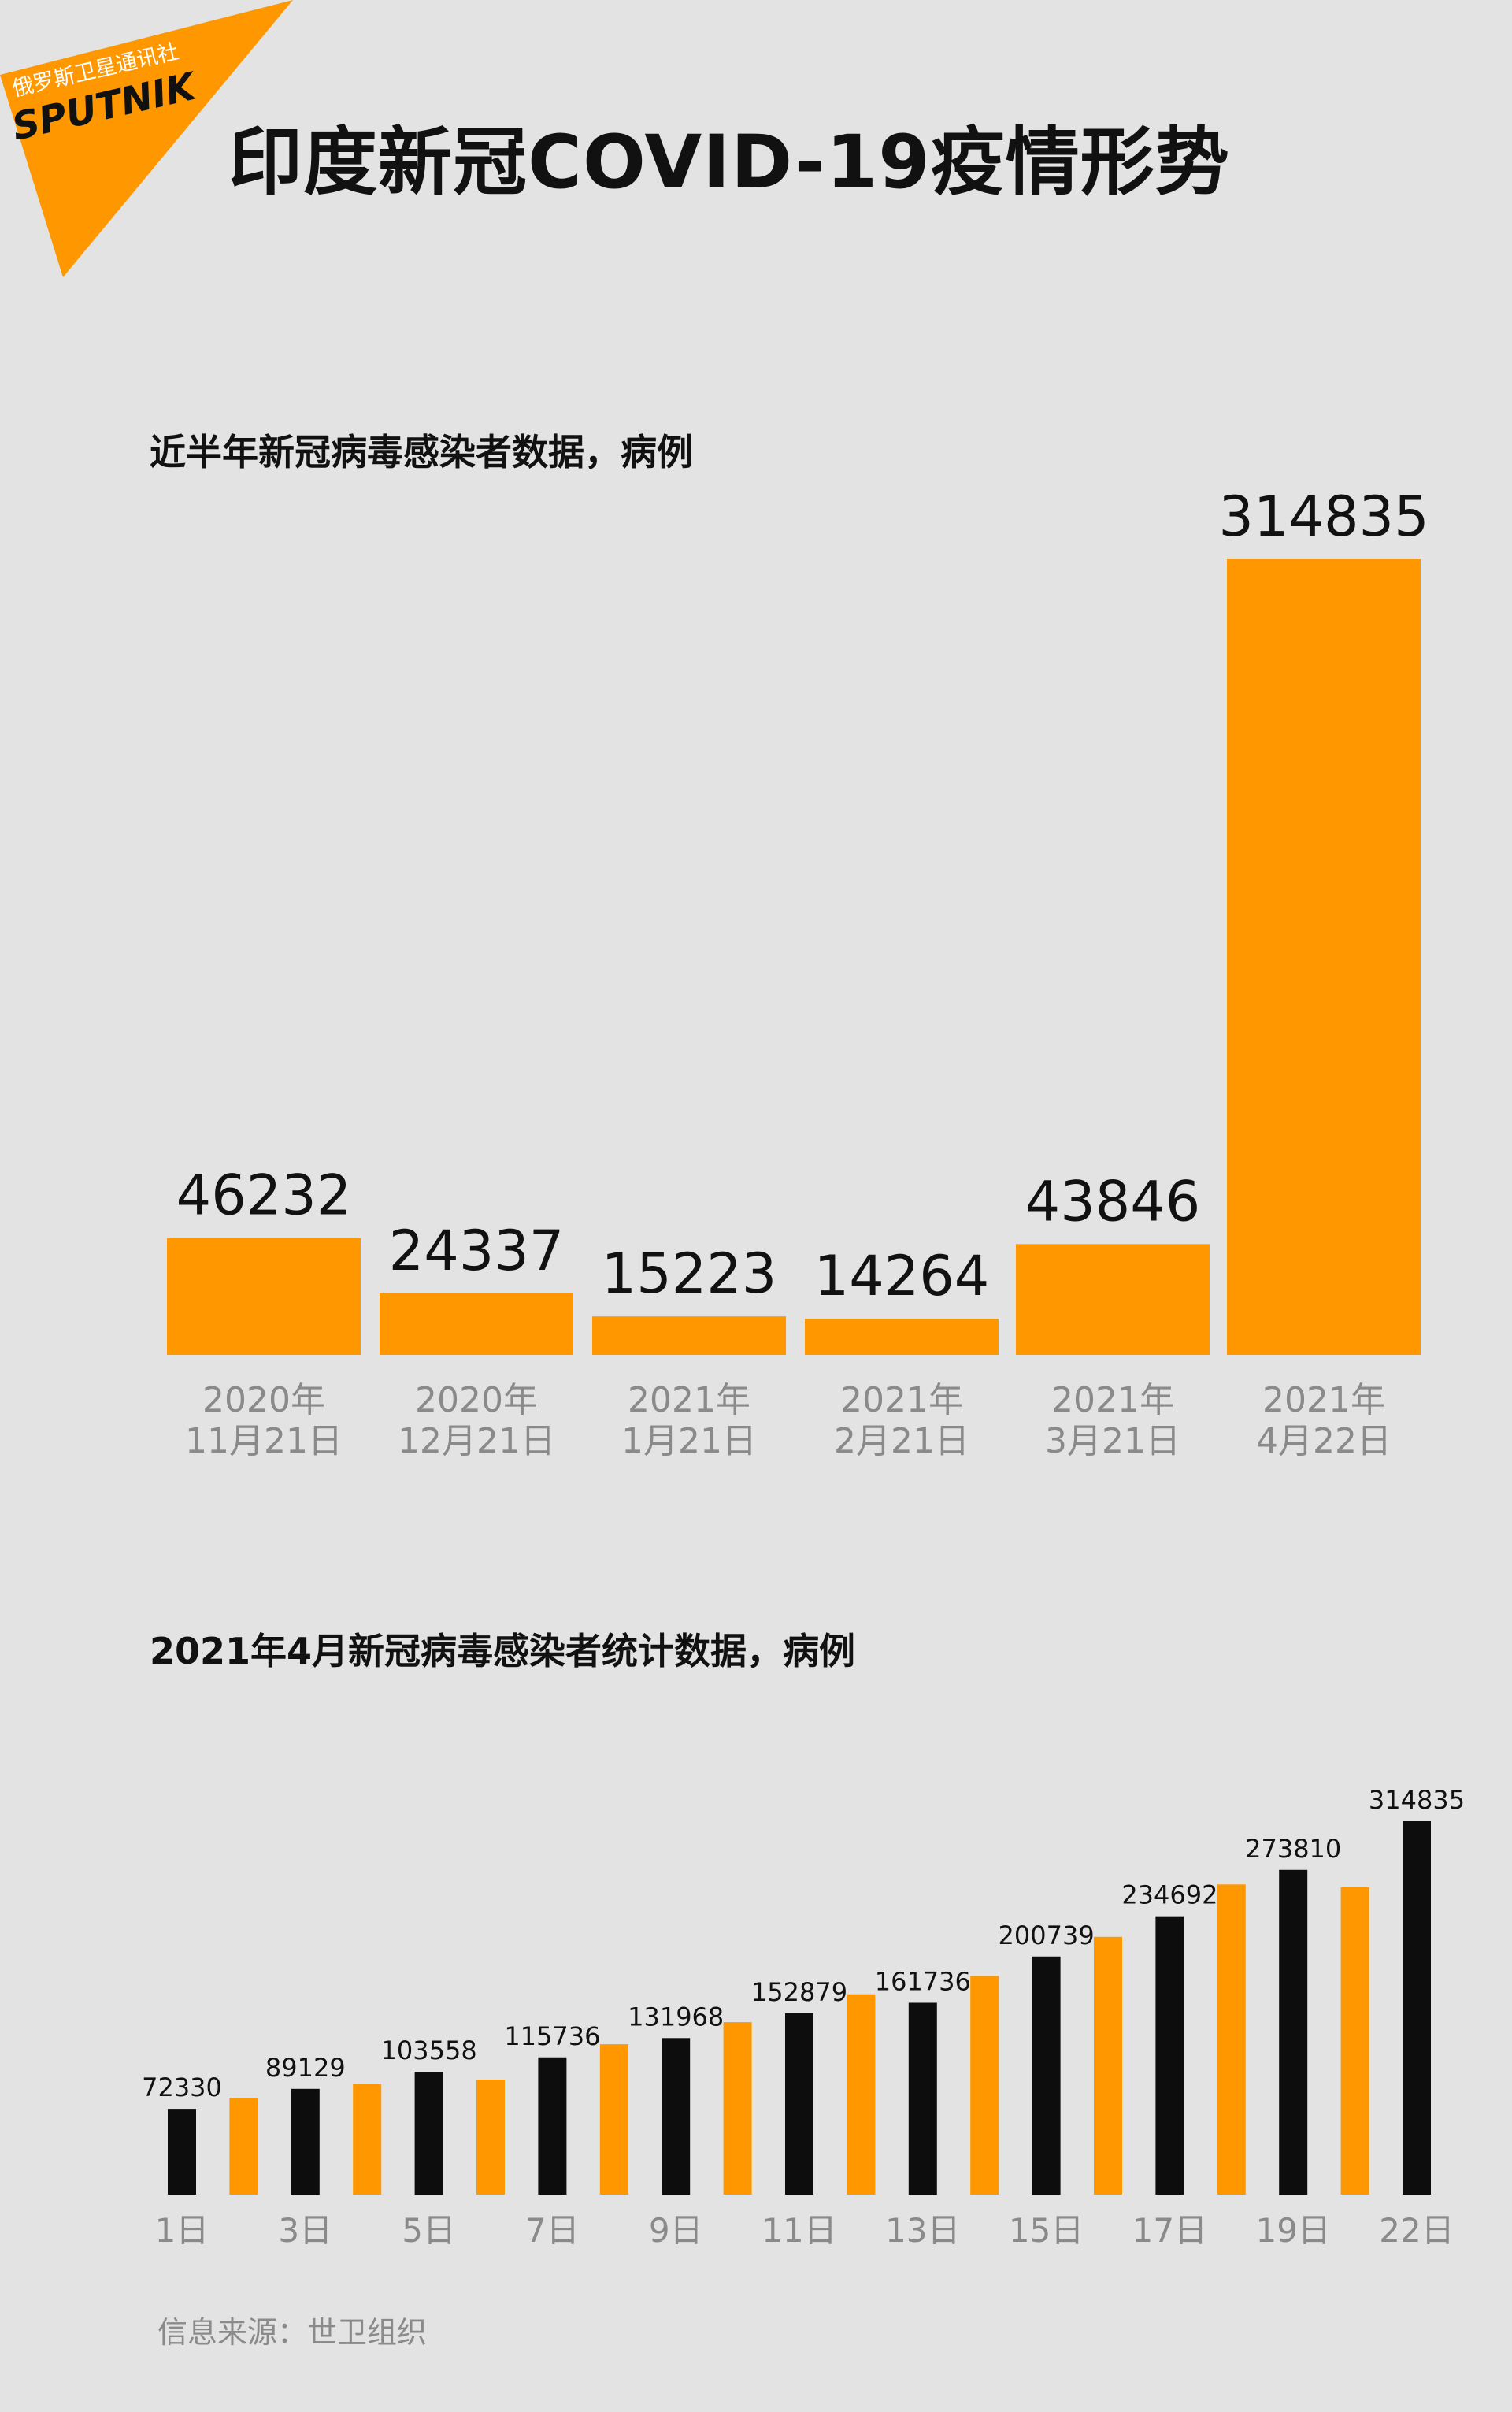 This screenshot has width=1512, height=2412. What do you see at coordinates (477, 1251) in the screenshot?
I see `bar-value-label: 24337` at bounding box center [477, 1251].